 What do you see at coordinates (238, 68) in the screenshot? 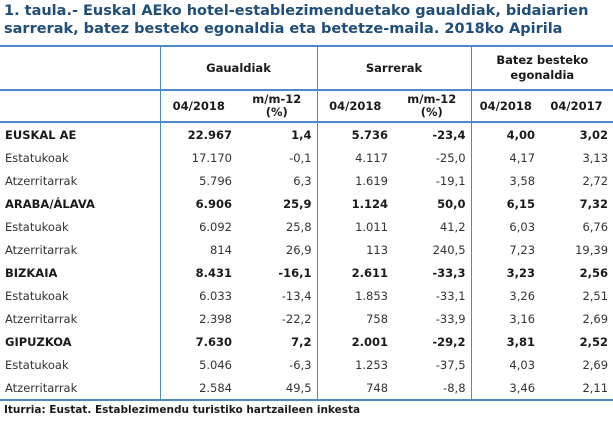
I see `header-group-gaualdiak: Gaualdiak` at bounding box center [238, 68].